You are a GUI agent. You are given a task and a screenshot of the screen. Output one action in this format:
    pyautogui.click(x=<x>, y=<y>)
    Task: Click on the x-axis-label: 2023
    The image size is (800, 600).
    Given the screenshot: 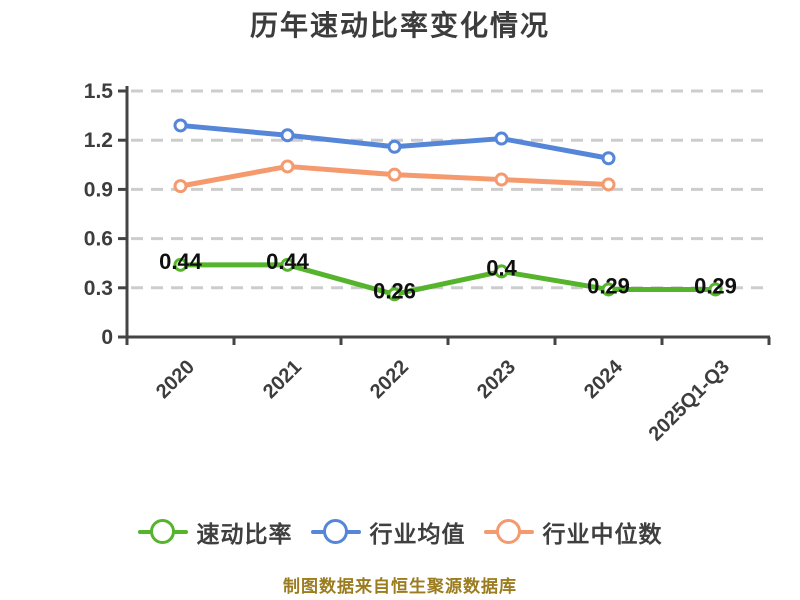 What is the action you would take?
    pyautogui.click(x=496, y=379)
    